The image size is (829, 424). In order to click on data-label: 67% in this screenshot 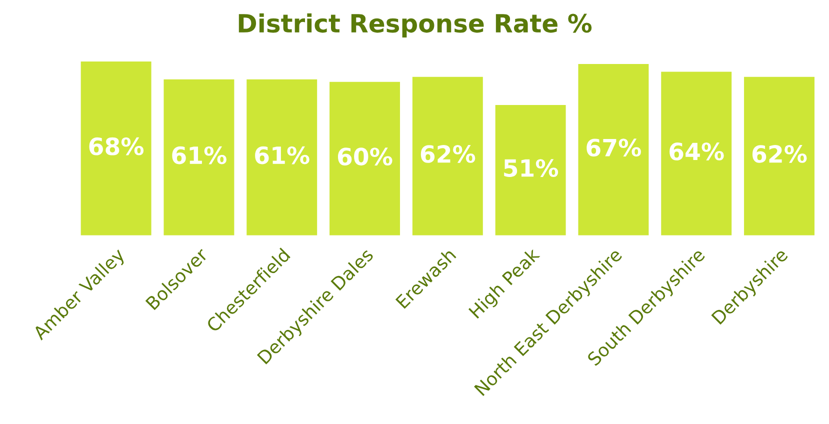, I will do `click(613, 147)`.